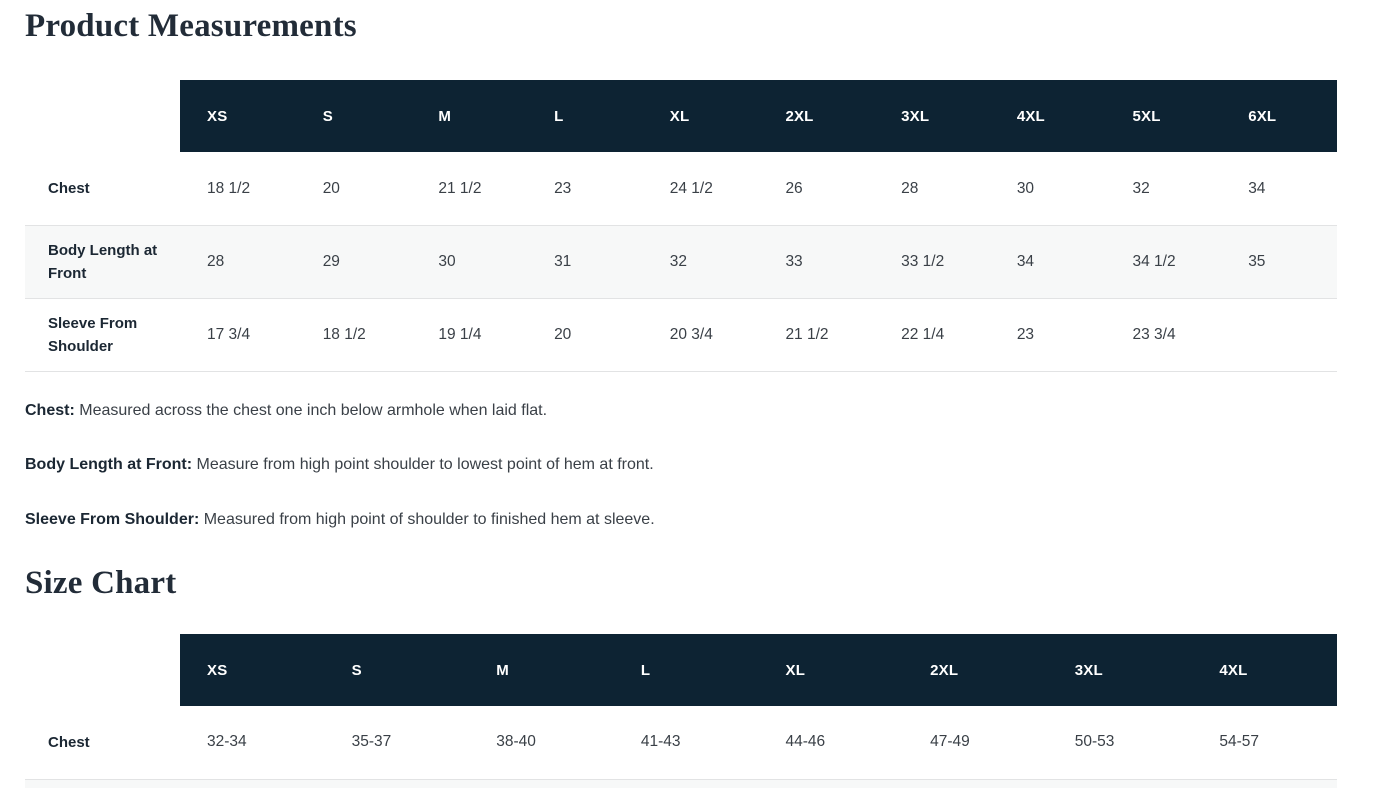  I want to click on header-row: XS S M L XL 2XL 3XL 4XL 5XL 6XL, so click(681, 116).